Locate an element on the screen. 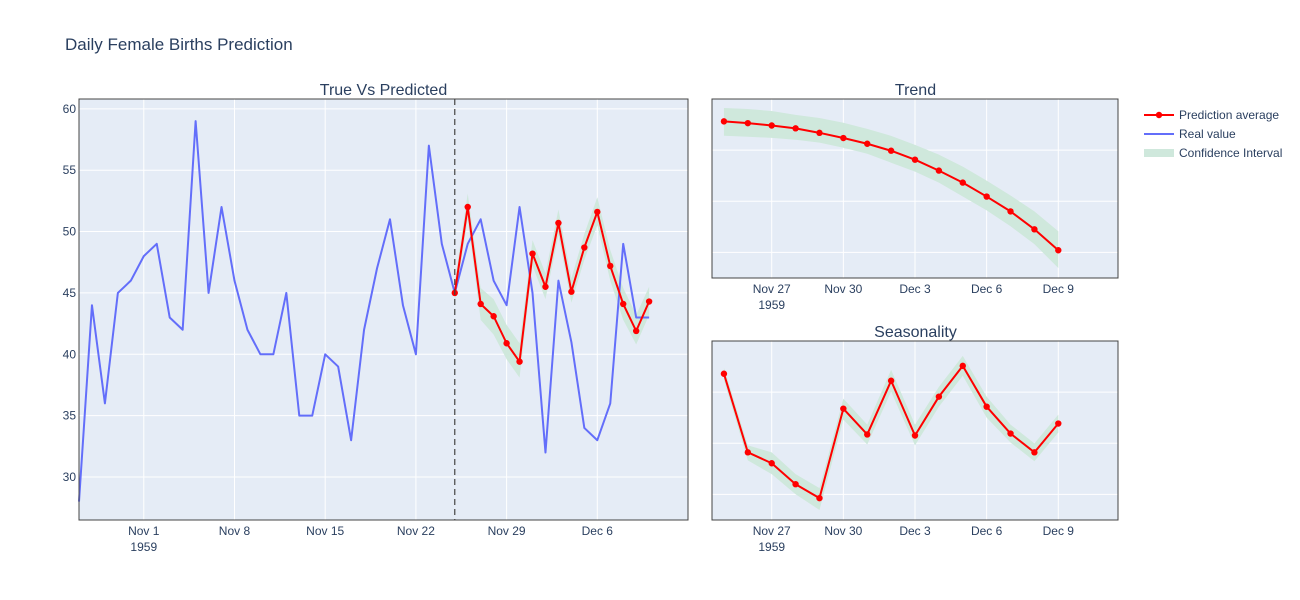  plot-area-trend: Nov 27 1959 Nov 30 Dec 3 Dec 6 Dec 9 is located at coordinates (915, 205).